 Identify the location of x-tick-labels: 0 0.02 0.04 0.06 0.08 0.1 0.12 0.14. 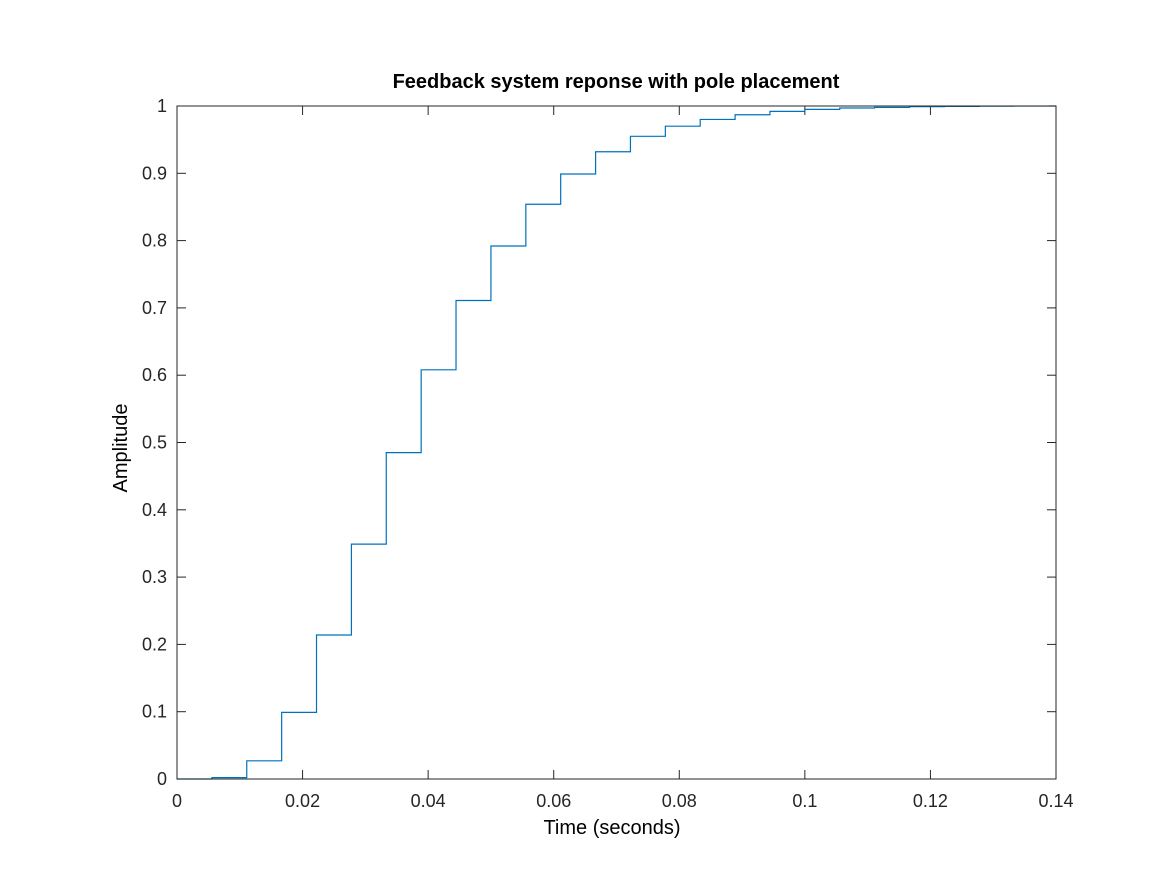
(623, 801).